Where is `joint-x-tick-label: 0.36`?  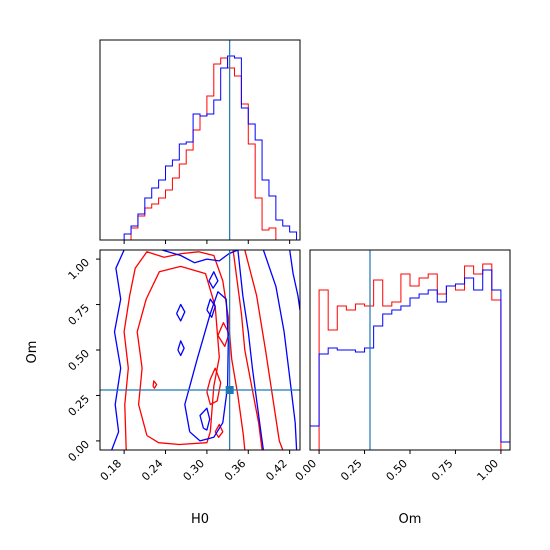
joint-x-tick-label: 0.36 is located at coordinates (235, 470).